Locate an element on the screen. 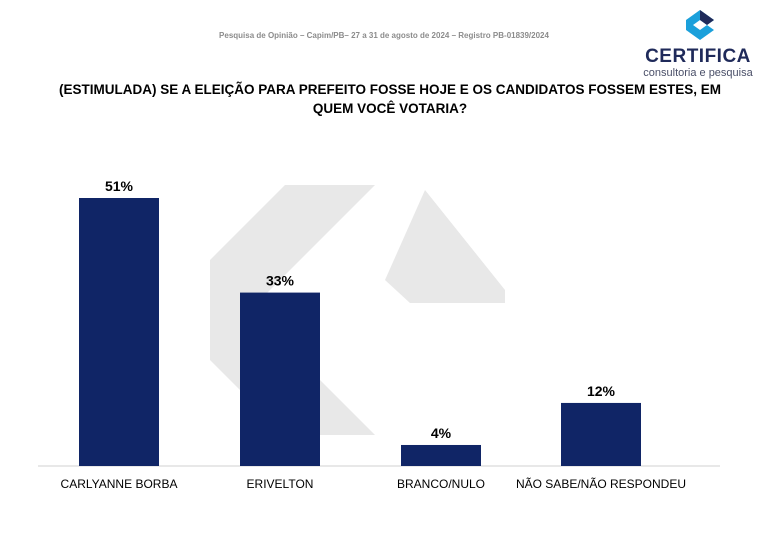 The image size is (768, 535). category-label: ERIVELTON is located at coordinates (280, 484).